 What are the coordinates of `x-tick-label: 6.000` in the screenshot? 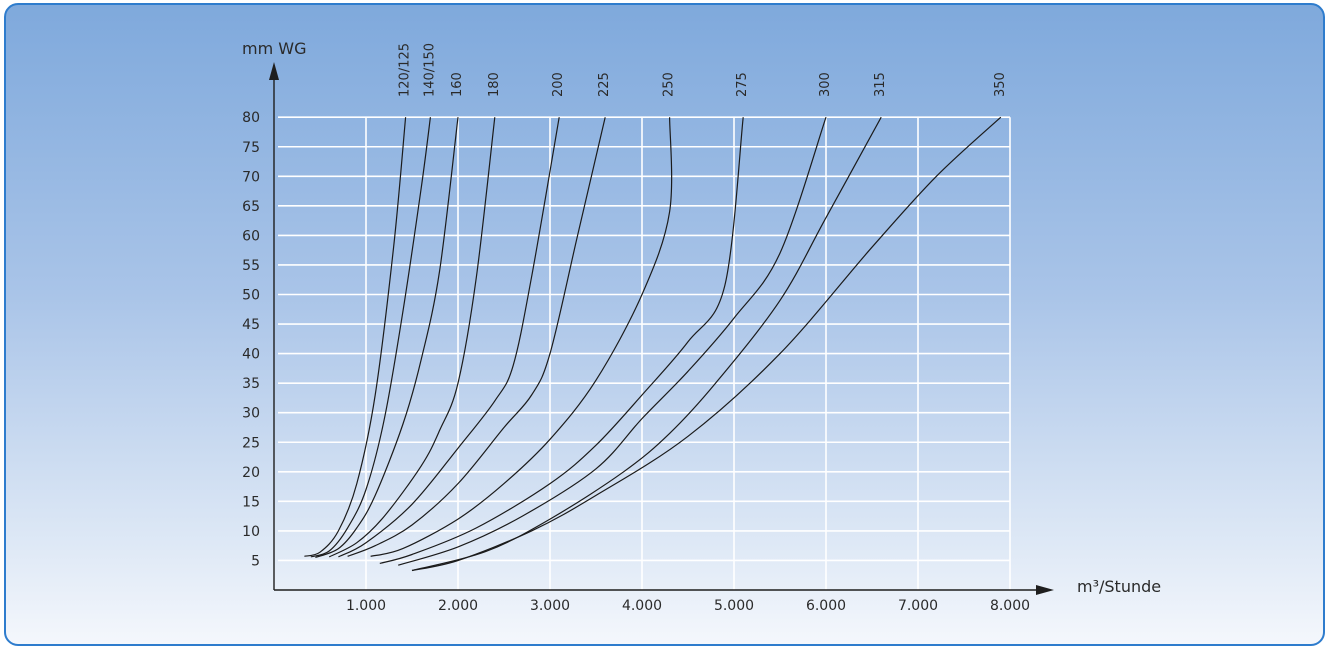 It's located at (826, 606).